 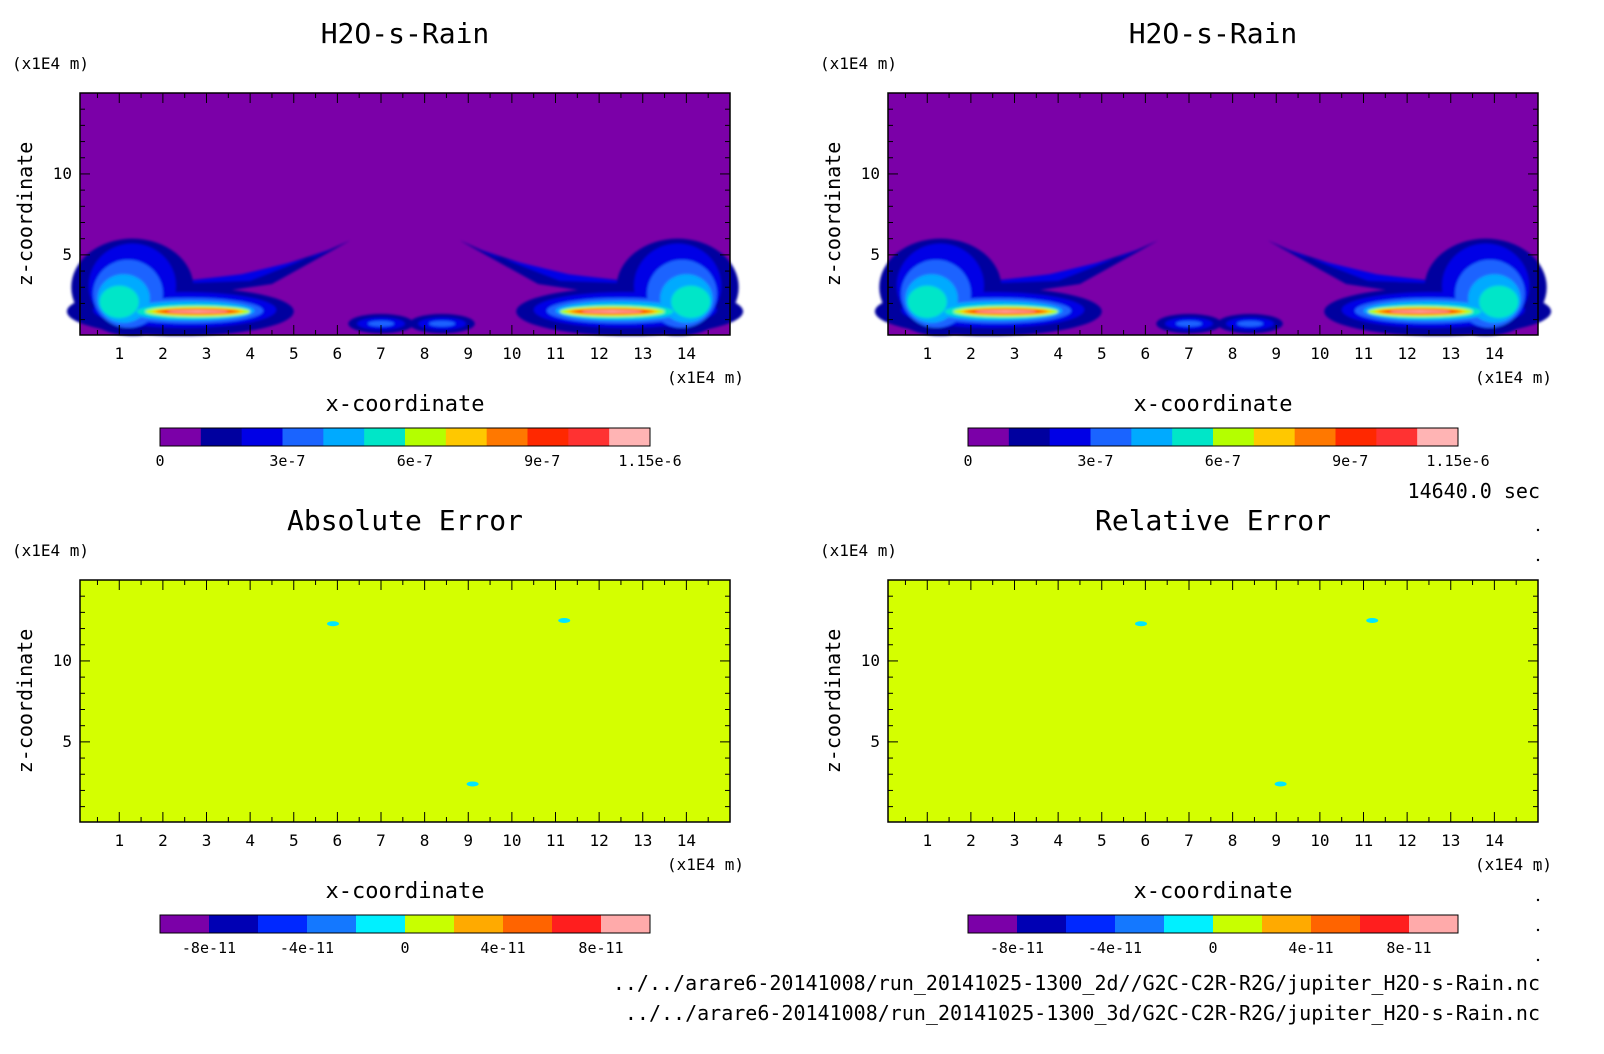 What do you see at coordinates (1015, 840) in the screenshot?
I see `x-tick-label: 3` at bounding box center [1015, 840].